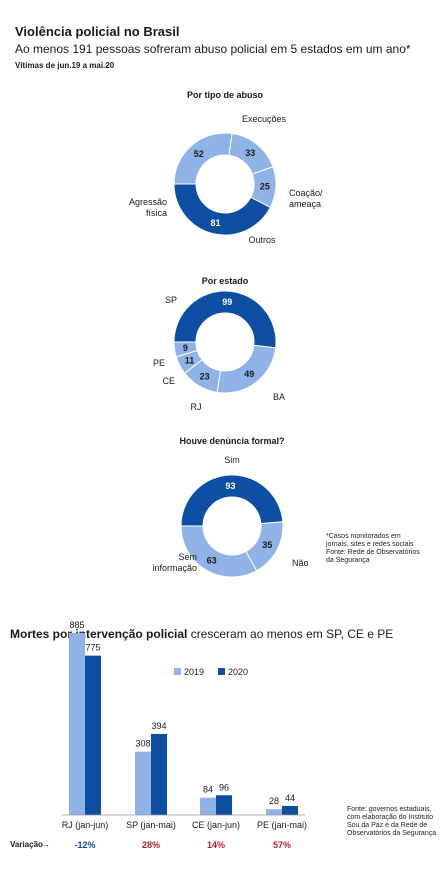 The width and height of the screenshot is (446, 895). I want to click on bar-value-label: 394, so click(158, 726).